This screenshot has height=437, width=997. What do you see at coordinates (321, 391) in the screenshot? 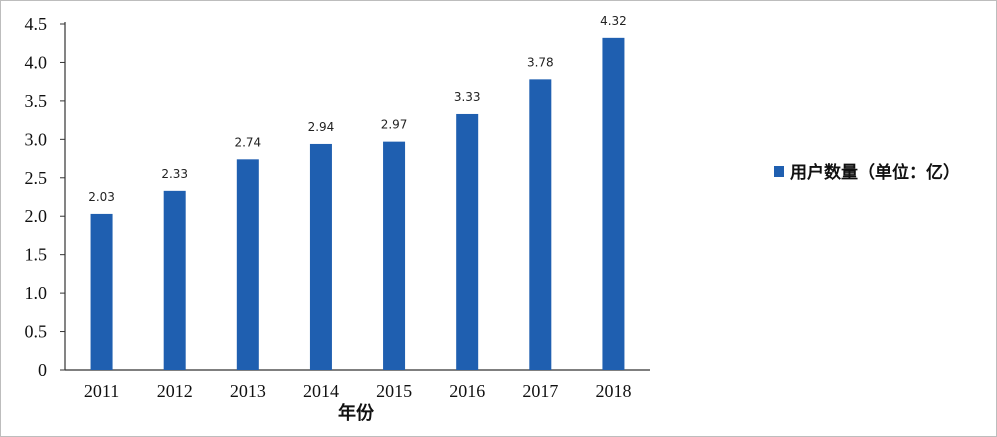
I see `x-tick-label: 2014` at bounding box center [321, 391].